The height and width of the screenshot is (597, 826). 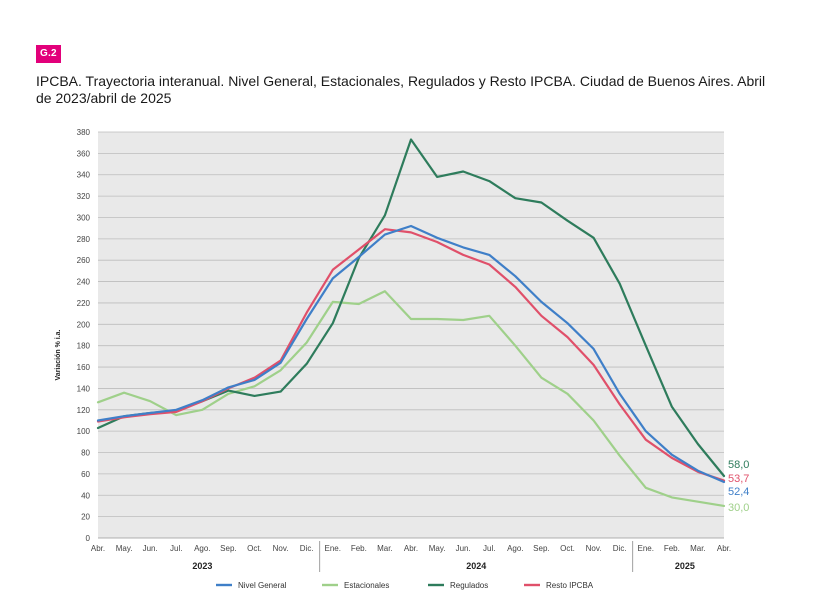 I want to click on y-tick-label: 240, so click(x=84, y=282).